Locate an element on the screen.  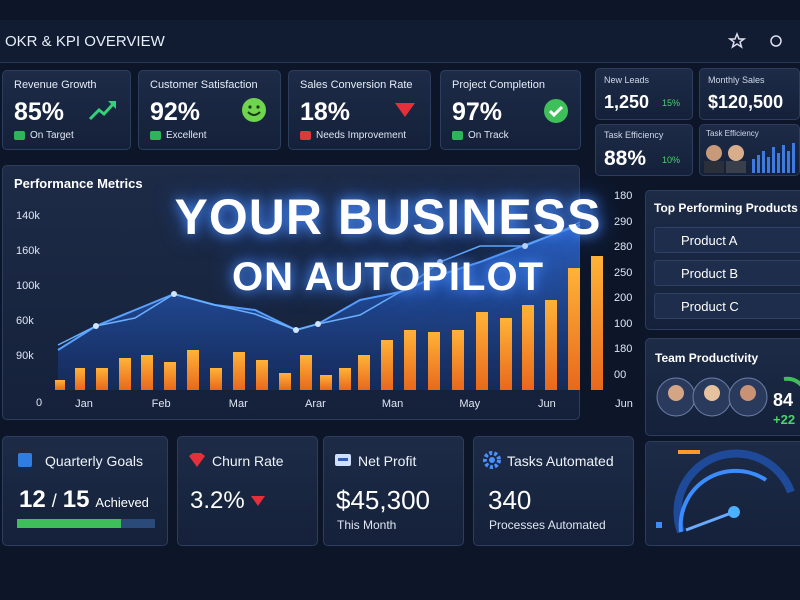
goal-sep: / is located at coordinates (54, 501).